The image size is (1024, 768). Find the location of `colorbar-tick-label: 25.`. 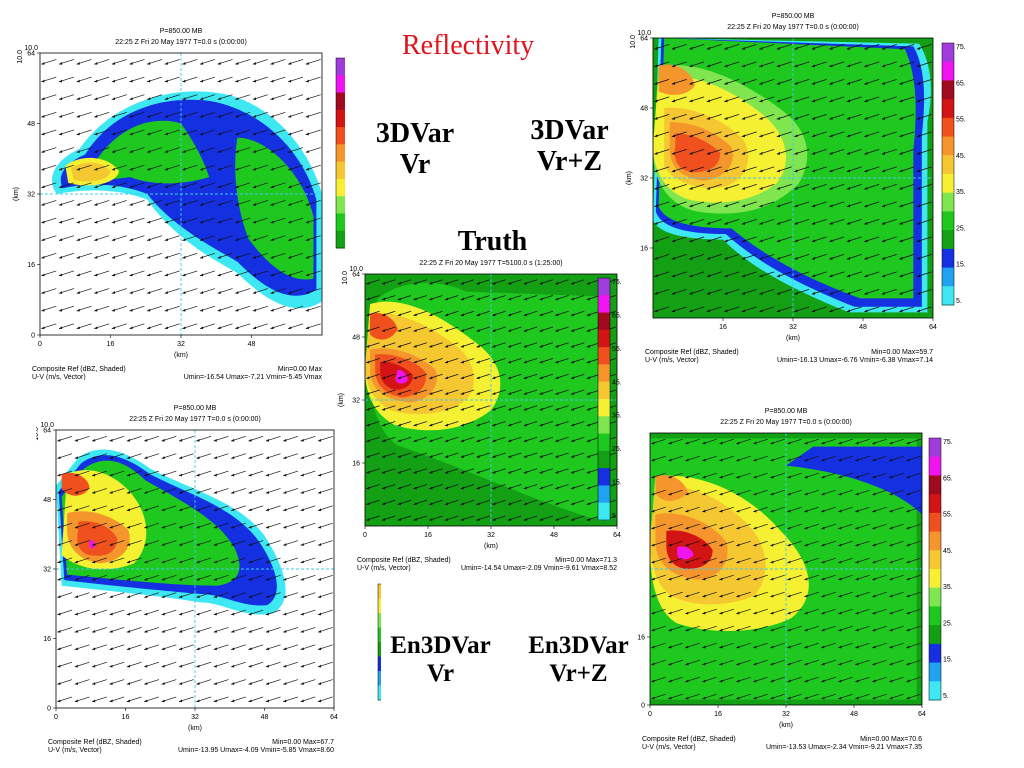

colorbar-tick-label: 25. is located at coordinates (948, 623).